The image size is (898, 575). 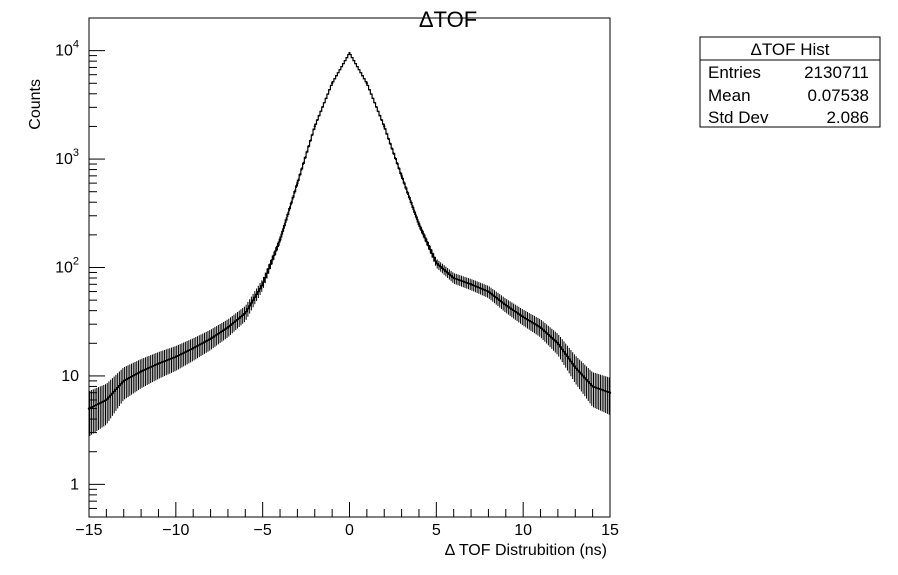 What do you see at coordinates (349, 513) in the screenshot?
I see `x-minor-ticks` at bounding box center [349, 513].